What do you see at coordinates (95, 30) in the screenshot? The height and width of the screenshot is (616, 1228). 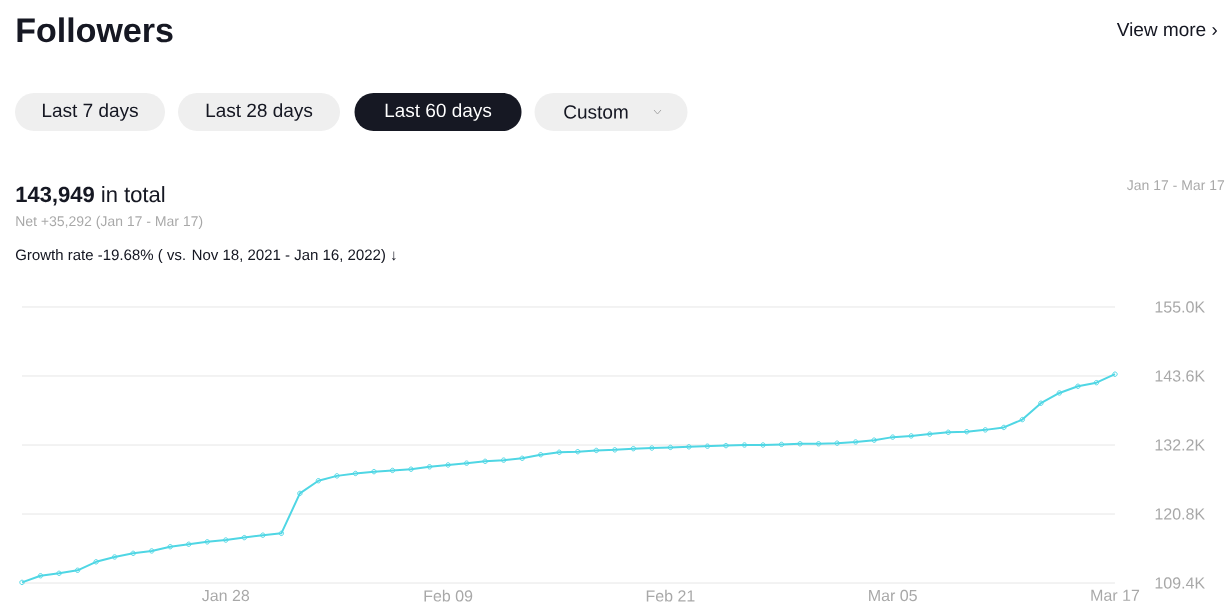 I see `chart-title: Followers` at bounding box center [95, 30].